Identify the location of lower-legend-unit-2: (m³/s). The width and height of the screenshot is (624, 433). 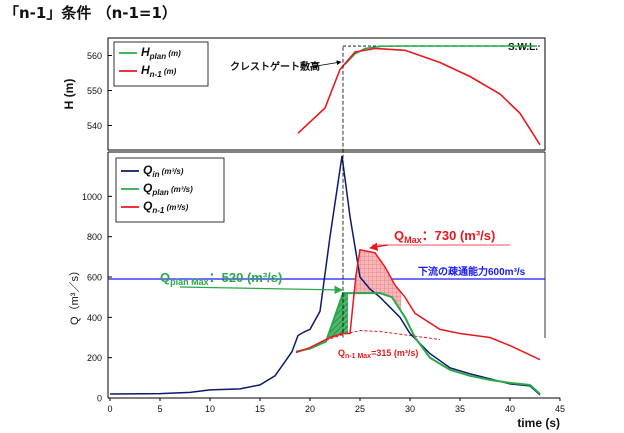
(176, 207).